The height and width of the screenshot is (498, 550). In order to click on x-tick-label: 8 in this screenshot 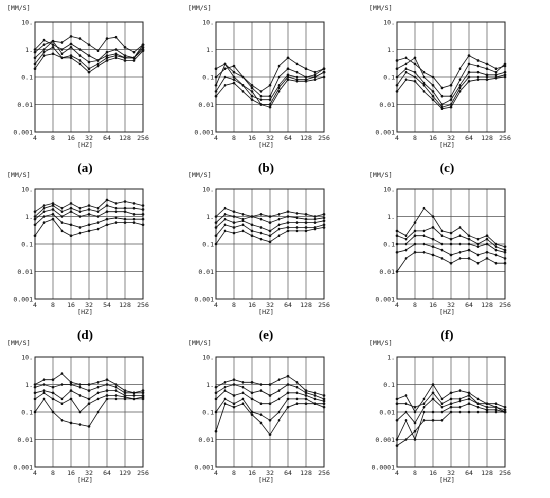, I will do `click(53, 138)`.